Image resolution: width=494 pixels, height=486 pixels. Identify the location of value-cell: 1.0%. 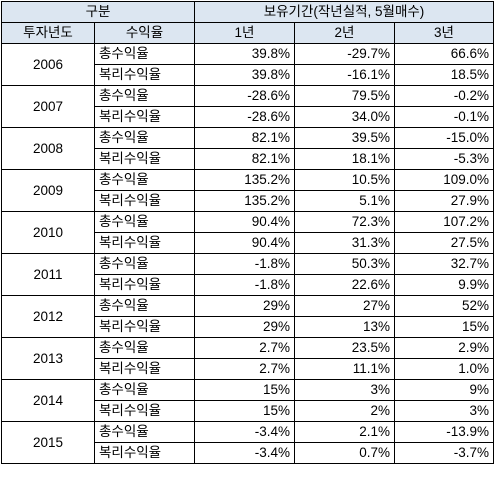
(444, 369).